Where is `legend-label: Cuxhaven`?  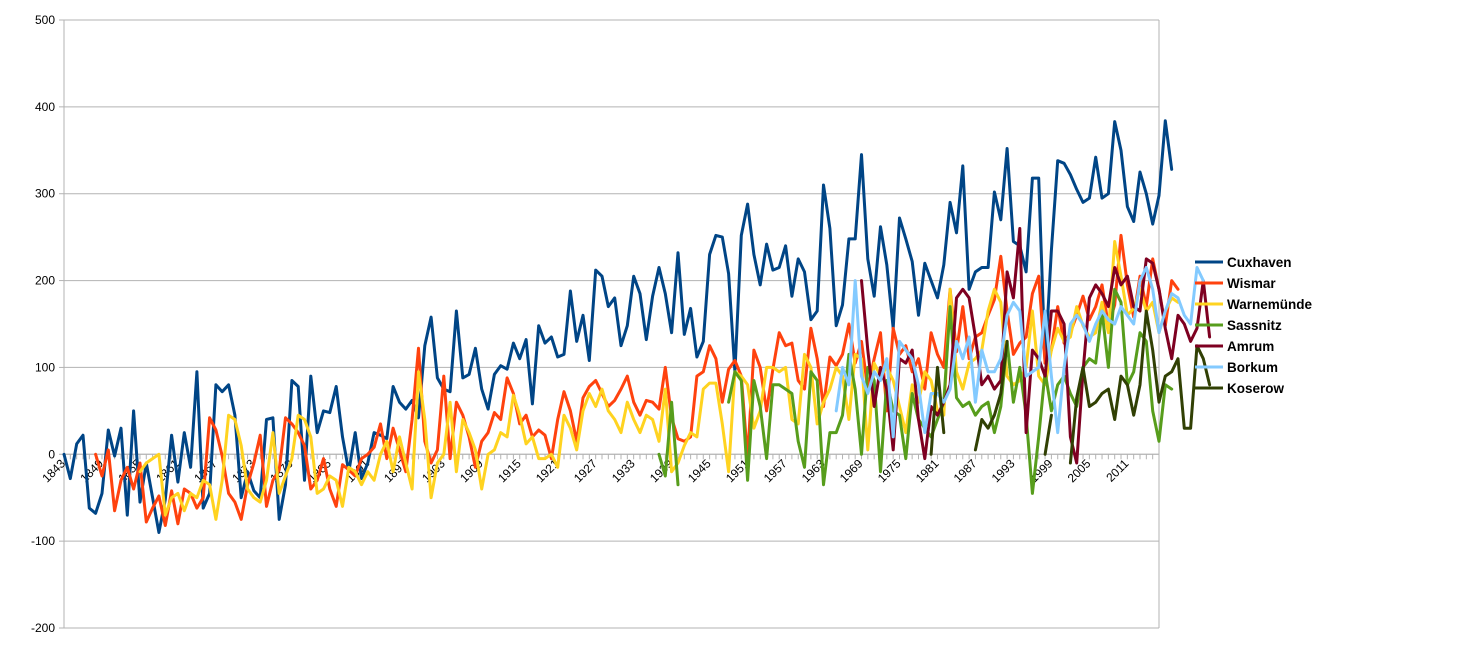 legend-label: Cuxhaven is located at coordinates (1259, 262).